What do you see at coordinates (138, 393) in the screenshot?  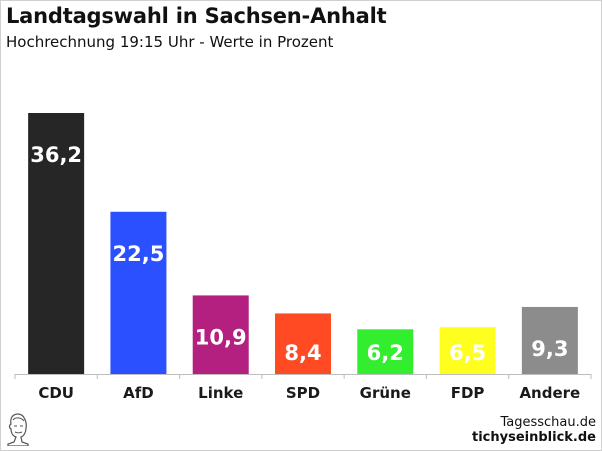 I see `category-label: AfD` at bounding box center [138, 393].